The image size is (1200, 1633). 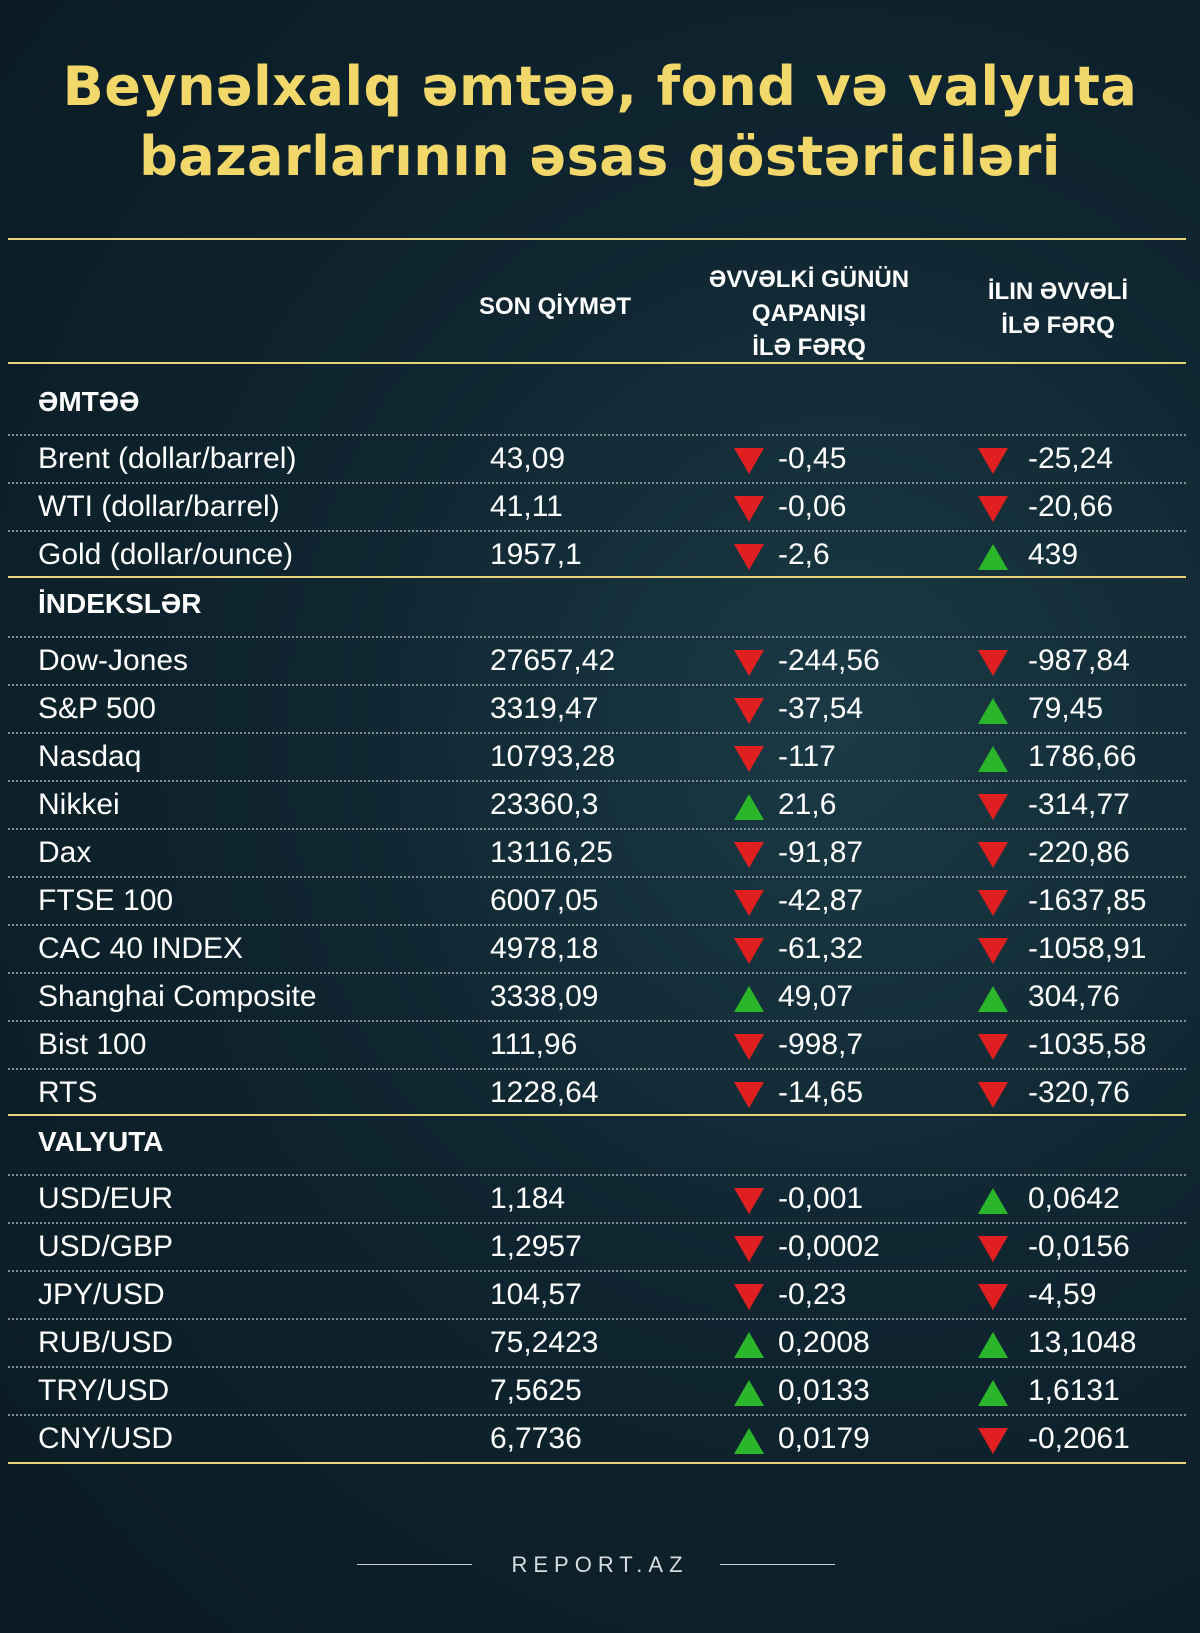 What do you see at coordinates (414, 1564) in the screenshot?
I see `footer-line-left` at bounding box center [414, 1564].